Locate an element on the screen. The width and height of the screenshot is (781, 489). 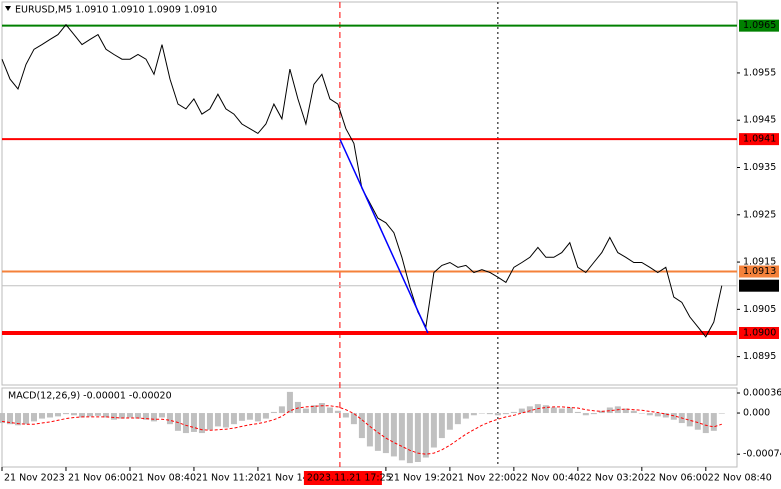
y-tick-label: 1.0945 is located at coordinates (759, 120).